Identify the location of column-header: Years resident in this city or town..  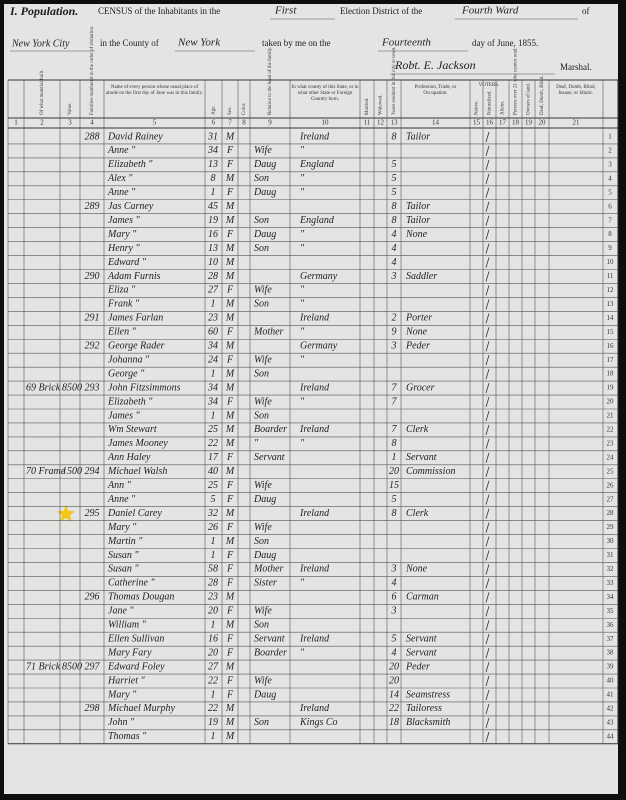
(394, 80).